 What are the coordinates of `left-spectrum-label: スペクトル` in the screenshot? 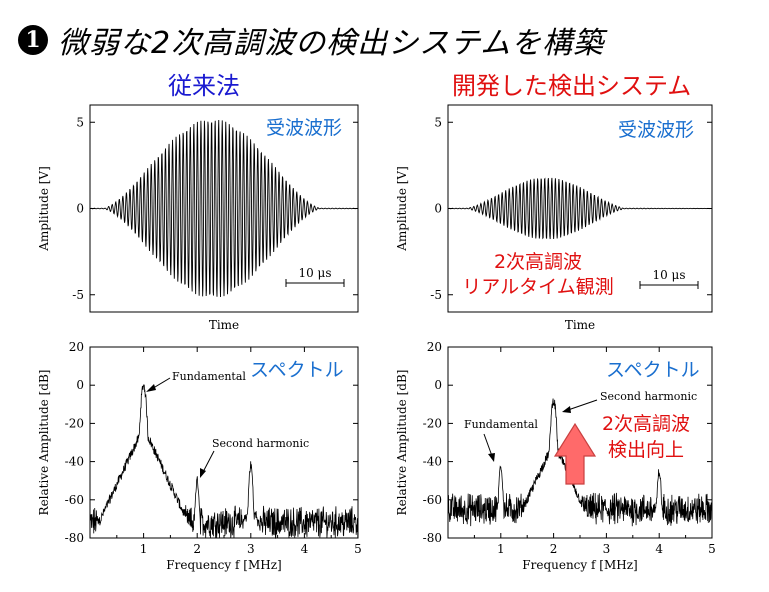 It's located at (297, 370).